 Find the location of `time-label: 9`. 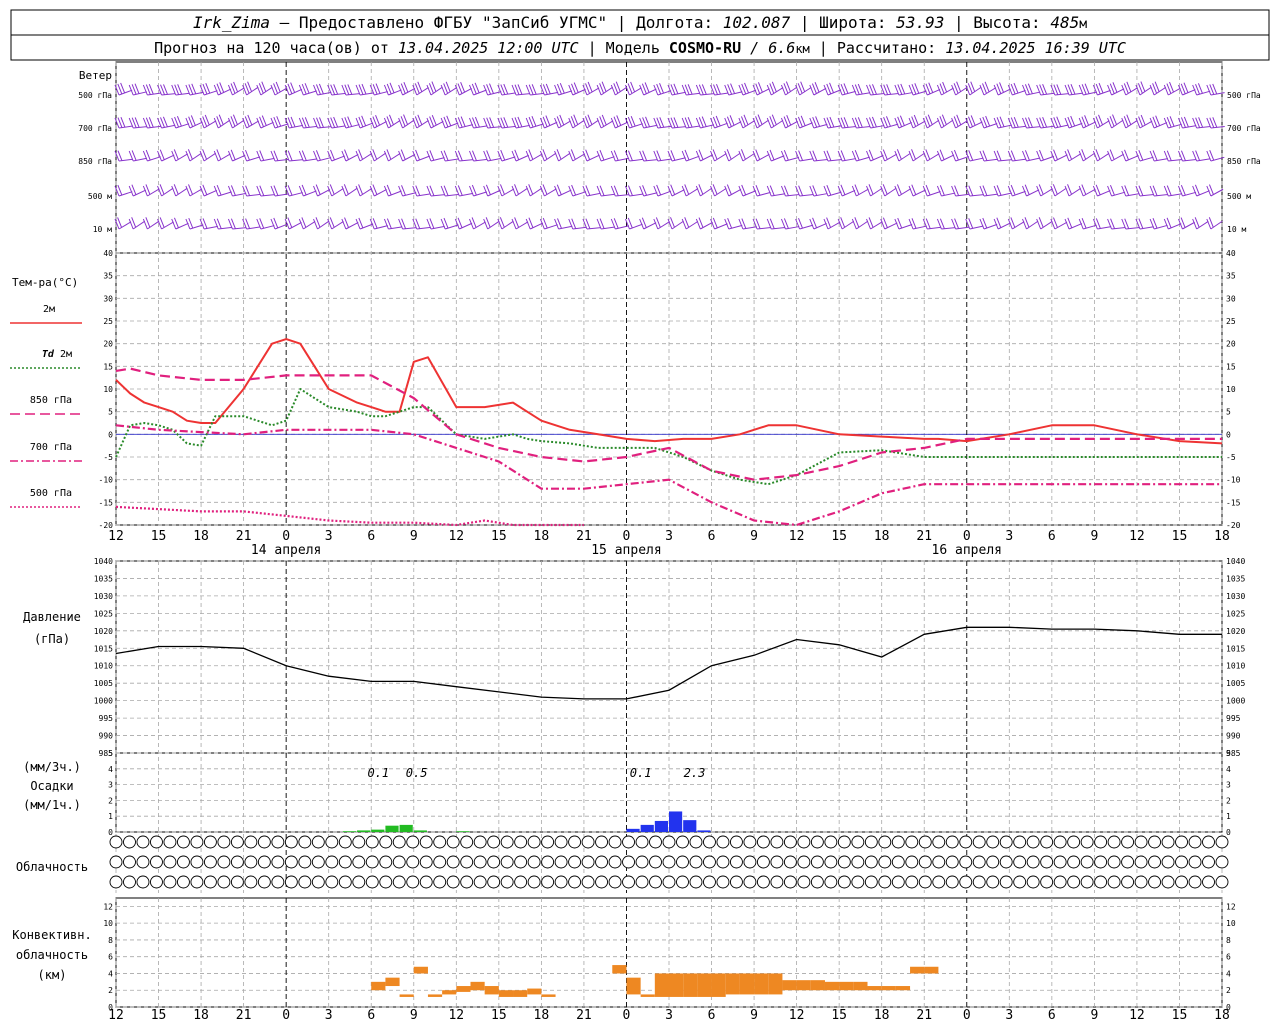

time-label: 9 is located at coordinates (1094, 536).